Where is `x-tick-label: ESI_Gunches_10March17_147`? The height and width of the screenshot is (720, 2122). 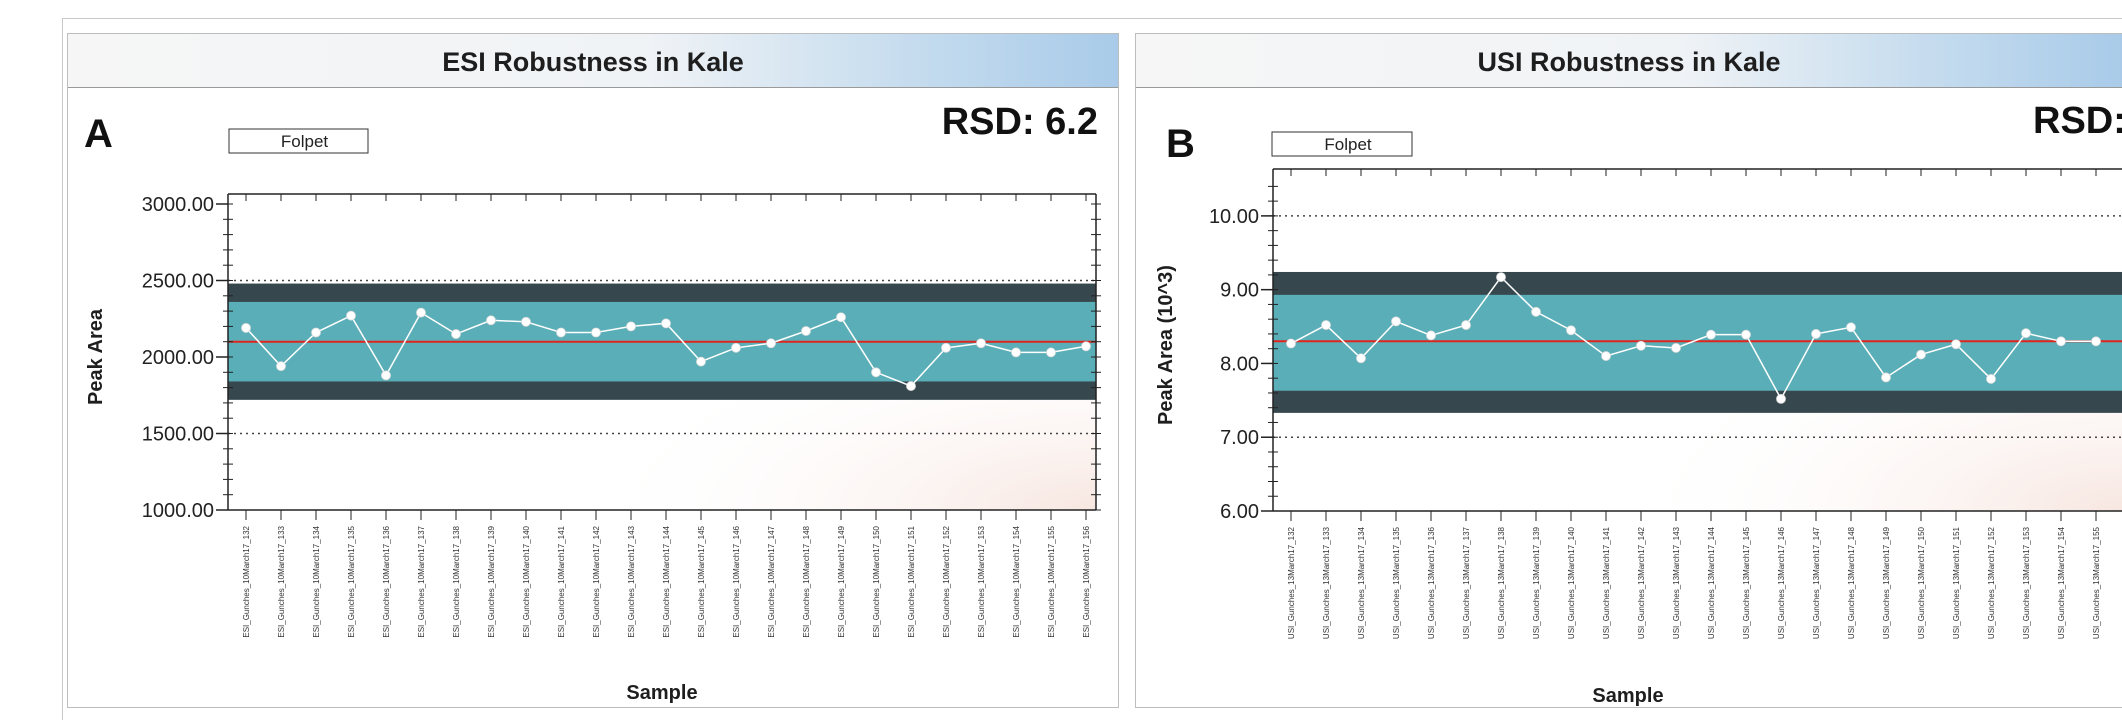
x-tick-label: ESI_Gunches_10March17_147 is located at coordinates (771, 581).